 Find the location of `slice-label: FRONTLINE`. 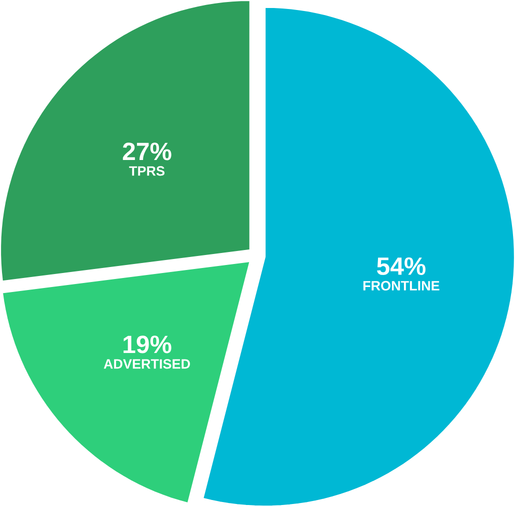

slice-label: FRONTLINE is located at coordinates (401, 286).